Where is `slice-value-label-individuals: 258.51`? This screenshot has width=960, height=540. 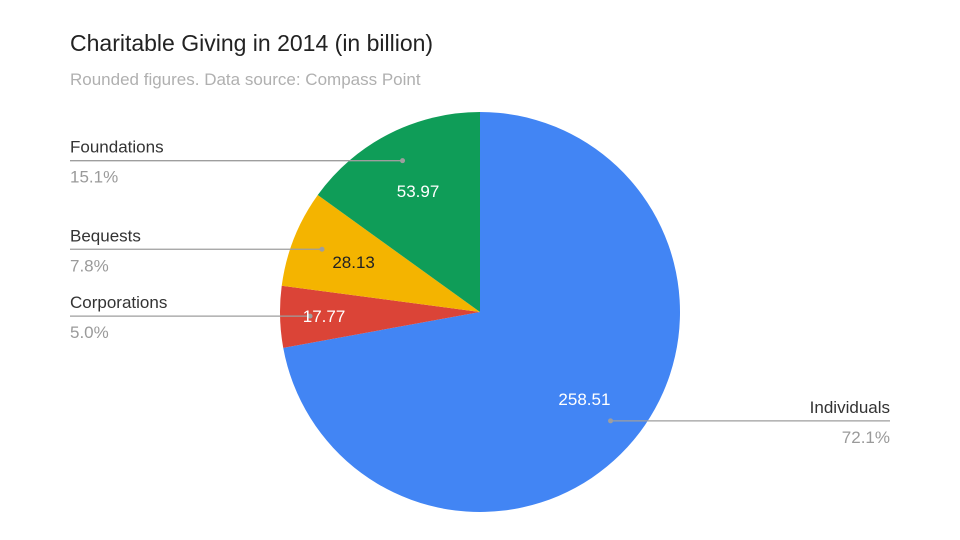
slice-value-label-individuals: 258.51 is located at coordinates (584, 399).